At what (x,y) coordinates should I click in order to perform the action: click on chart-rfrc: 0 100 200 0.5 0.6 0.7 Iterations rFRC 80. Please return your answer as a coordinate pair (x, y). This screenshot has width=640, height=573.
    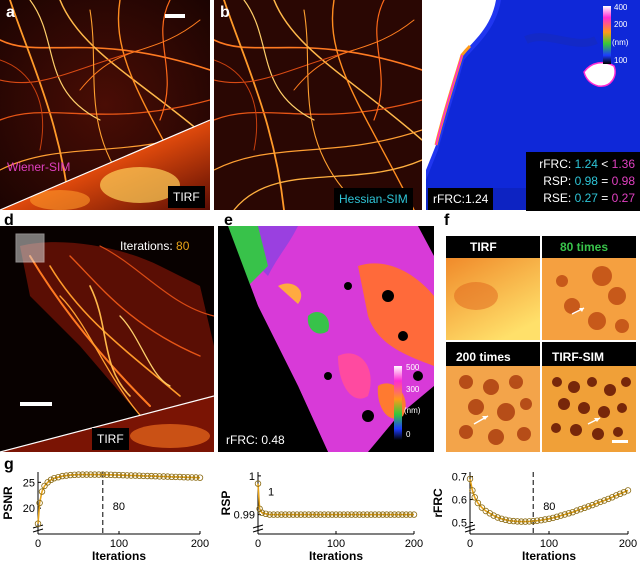
    Looking at the image, I should click on (534, 517).